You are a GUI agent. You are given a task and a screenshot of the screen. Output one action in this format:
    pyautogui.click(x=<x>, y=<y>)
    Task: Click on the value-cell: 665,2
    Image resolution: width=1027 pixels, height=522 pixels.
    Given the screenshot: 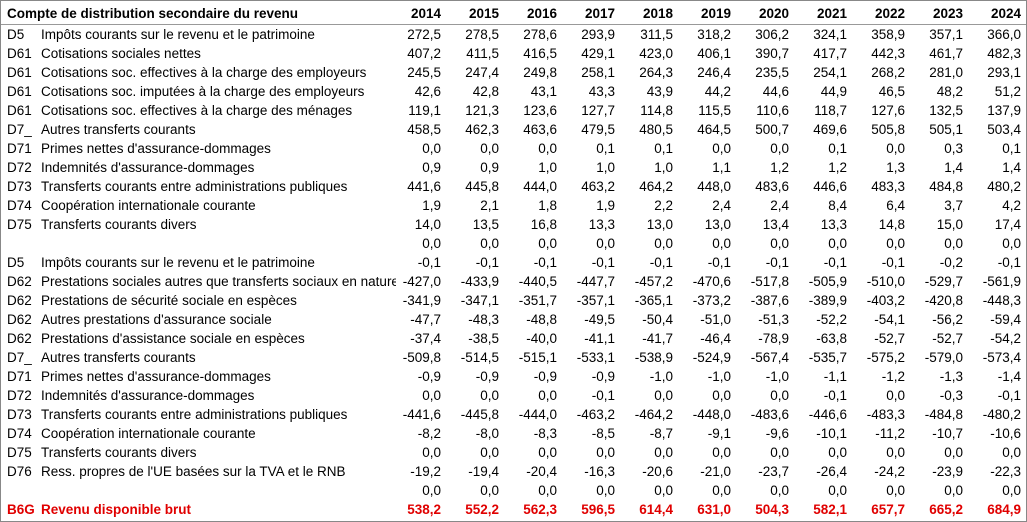 What is the action you would take?
    pyautogui.click(x=946, y=509)
    